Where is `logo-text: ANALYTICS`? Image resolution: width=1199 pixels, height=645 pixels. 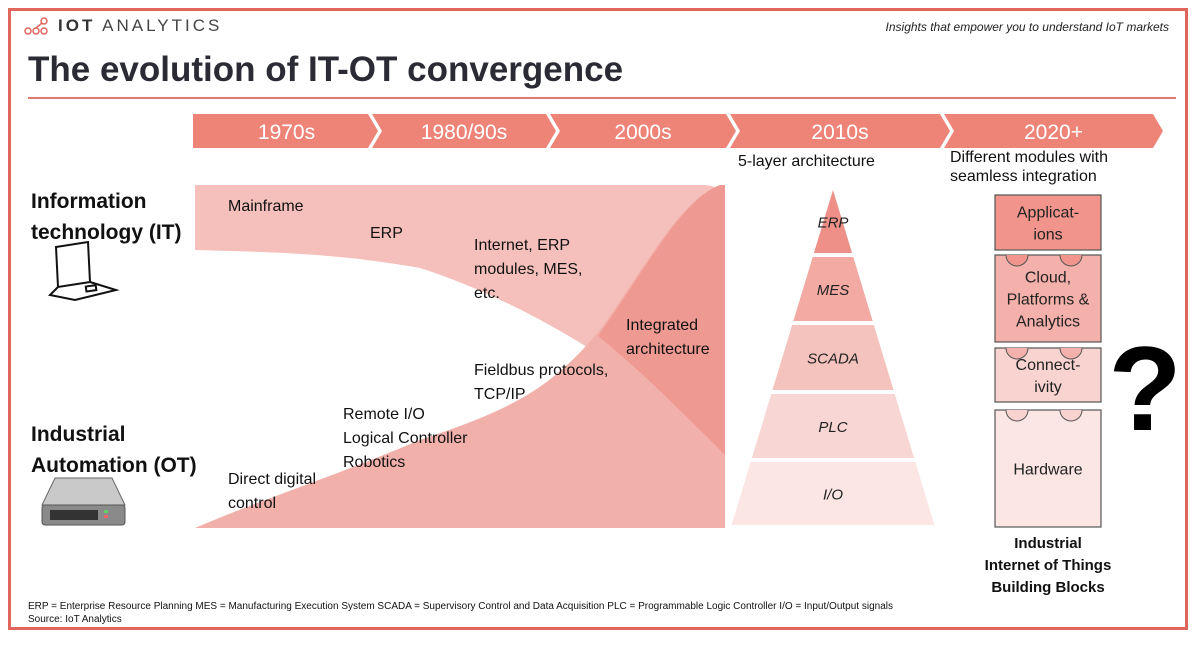
logo-text: ANALYTICS is located at coordinates (162, 25).